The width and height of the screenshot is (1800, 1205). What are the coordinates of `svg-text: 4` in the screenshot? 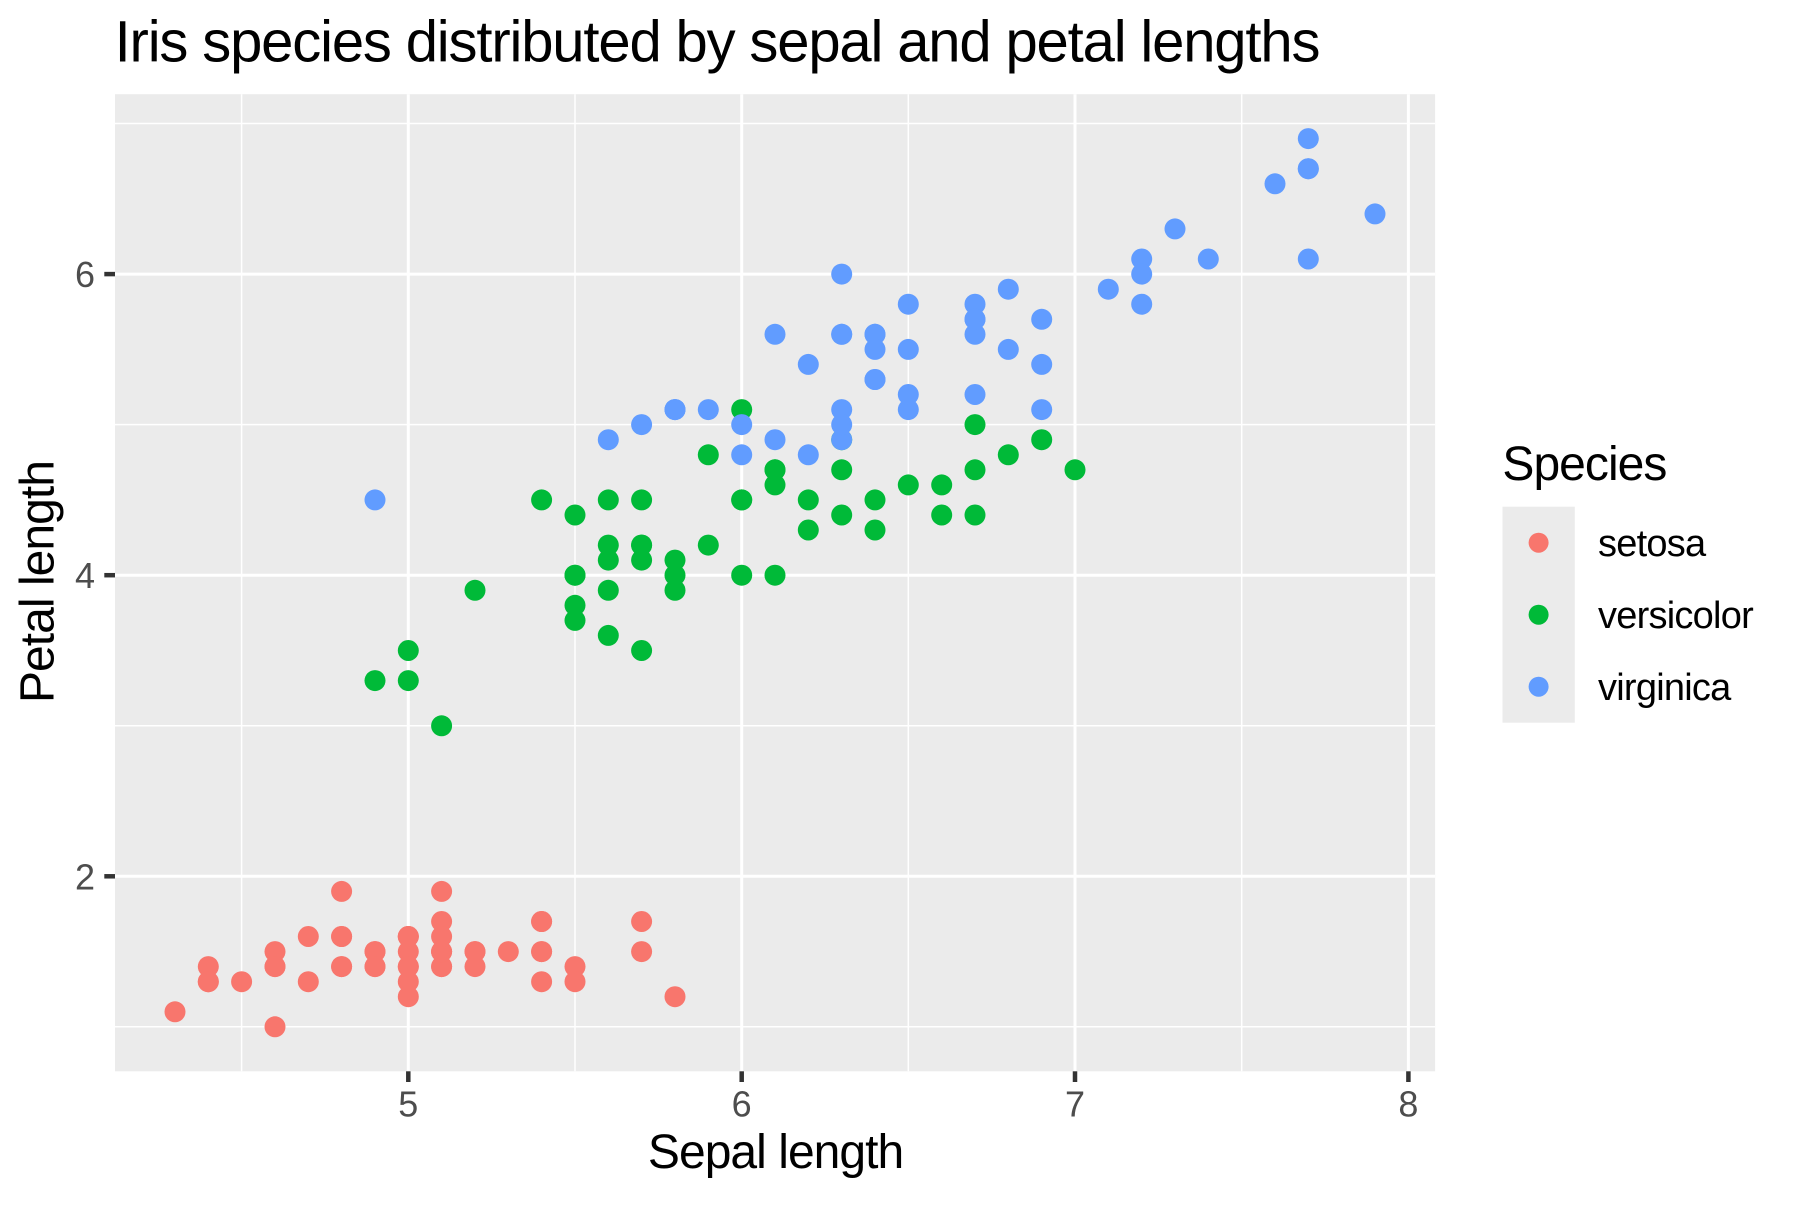 It's located at (85, 575).